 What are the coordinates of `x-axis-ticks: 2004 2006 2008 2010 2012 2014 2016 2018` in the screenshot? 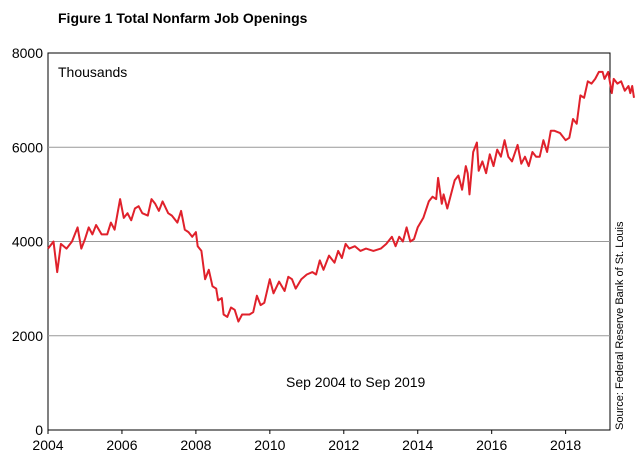 It's located at (306, 441).